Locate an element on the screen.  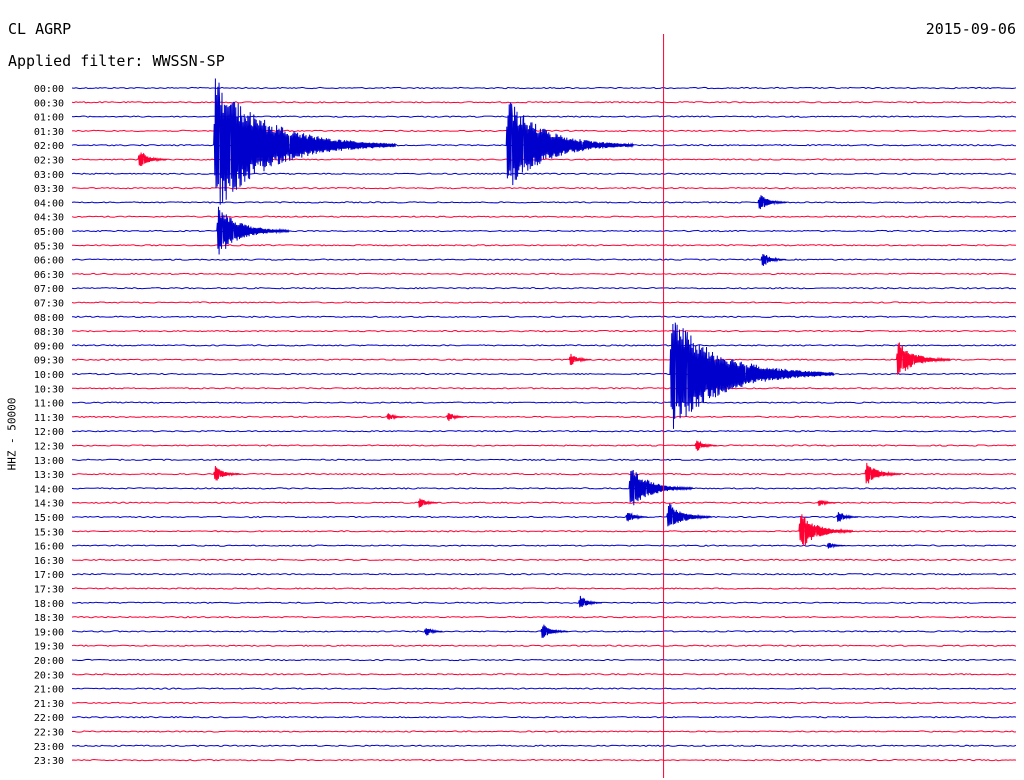
row-time-label: 19:00 is located at coordinates (49, 632).